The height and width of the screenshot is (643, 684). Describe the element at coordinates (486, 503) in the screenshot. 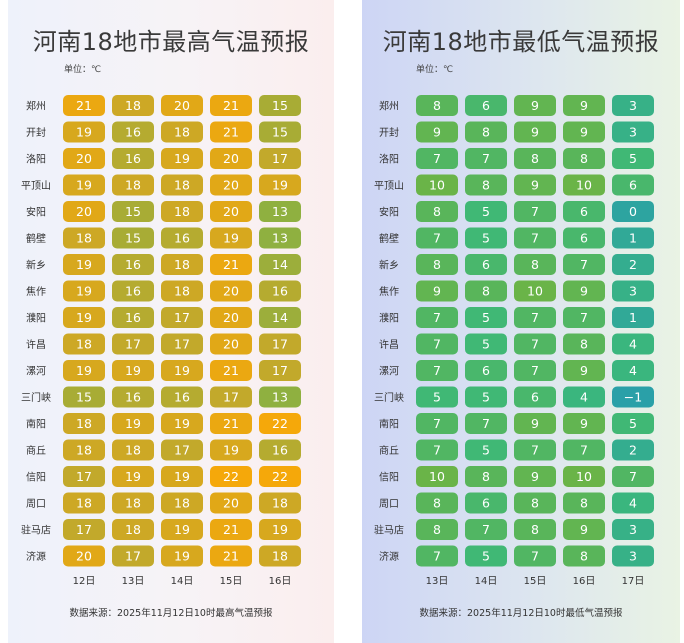

I see `low-temp-cell-value: 6` at that location.